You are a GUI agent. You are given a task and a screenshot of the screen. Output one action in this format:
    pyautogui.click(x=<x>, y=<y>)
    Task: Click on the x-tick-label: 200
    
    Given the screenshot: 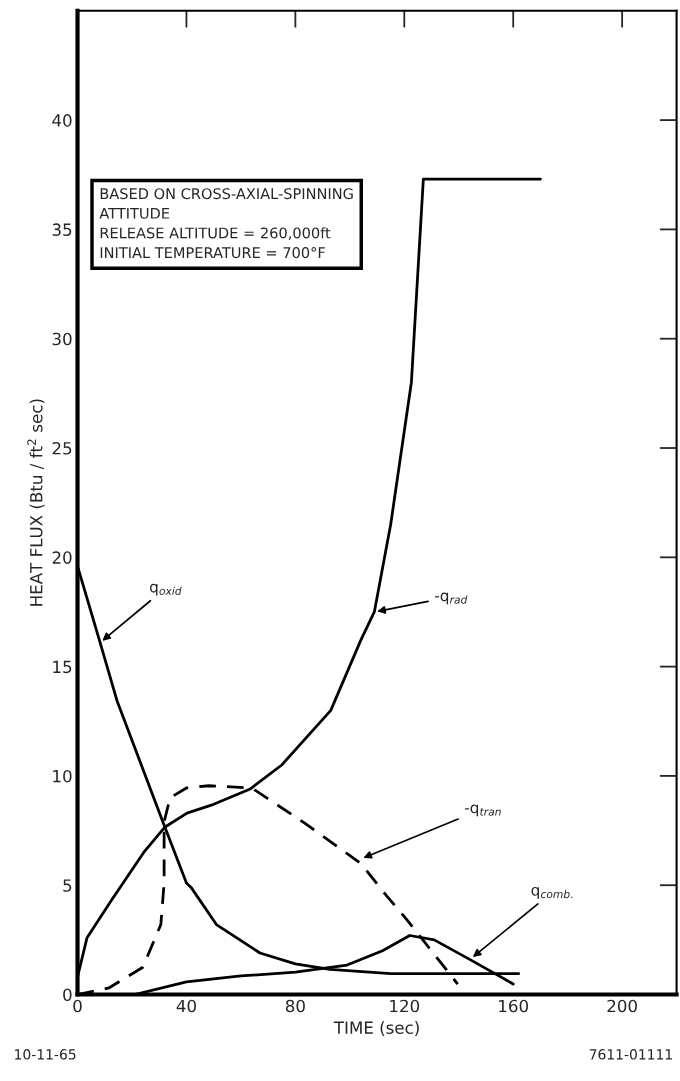 What is the action you would take?
    pyautogui.click(x=622, y=1006)
    